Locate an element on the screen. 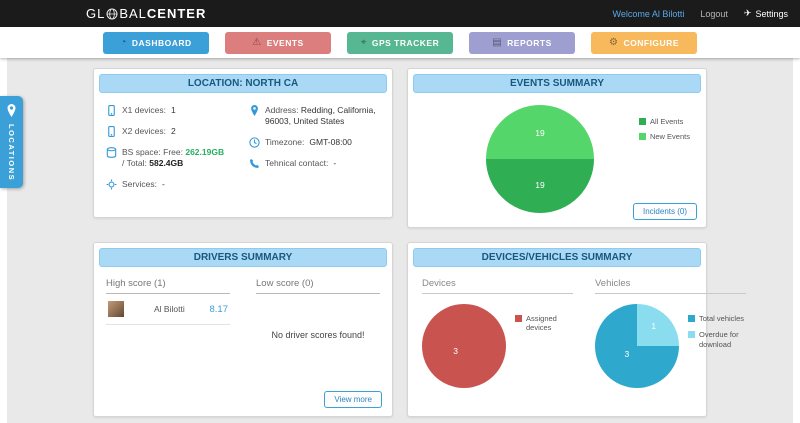 This screenshot has height=423, width=800. x2-devices-label: X2 devices: is located at coordinates (144, 131).